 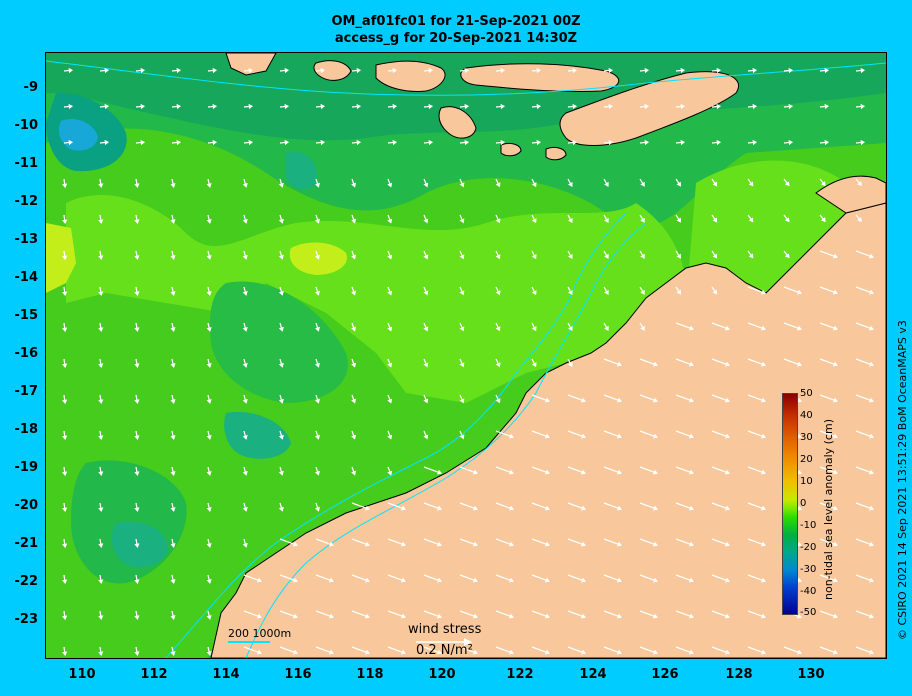 What do you see at coordinates (26, 543) in the screenshot?
I see `y-tick: -21` at bounding box center [26, 543].